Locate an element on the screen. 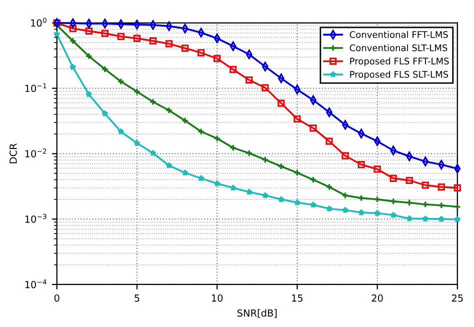 The image size is (474, 327). x-tick-label: 5 is located at coordinates (137, 298).